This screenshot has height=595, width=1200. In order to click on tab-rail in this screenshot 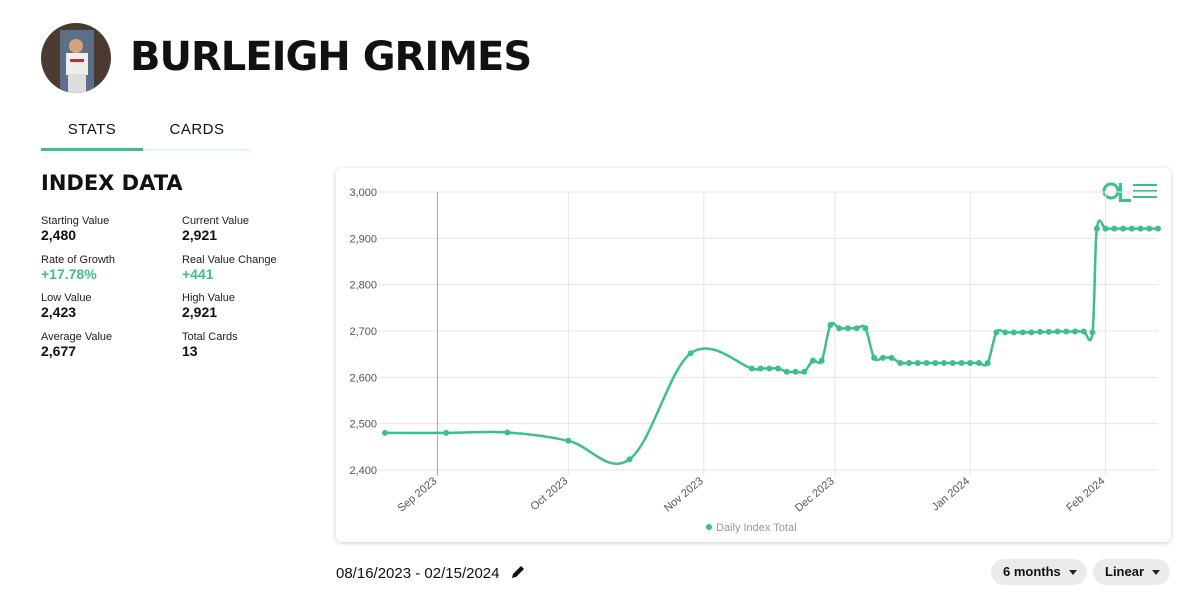, I will do `click(146, 150)`.